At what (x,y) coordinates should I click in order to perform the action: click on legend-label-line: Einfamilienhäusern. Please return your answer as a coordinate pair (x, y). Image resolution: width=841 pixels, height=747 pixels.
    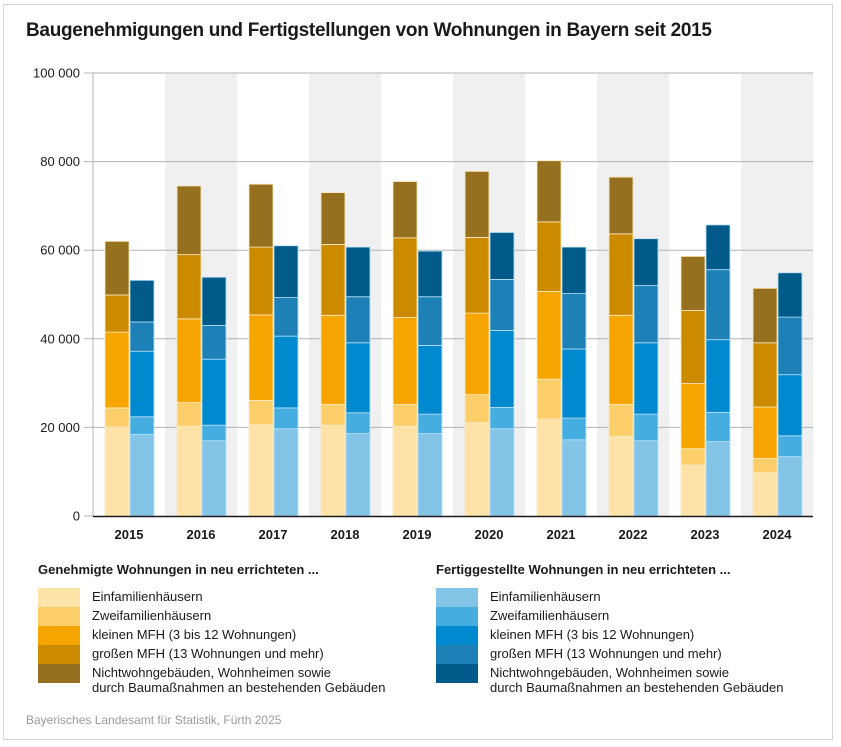
    Looking at the image, I should click on (147, 596).